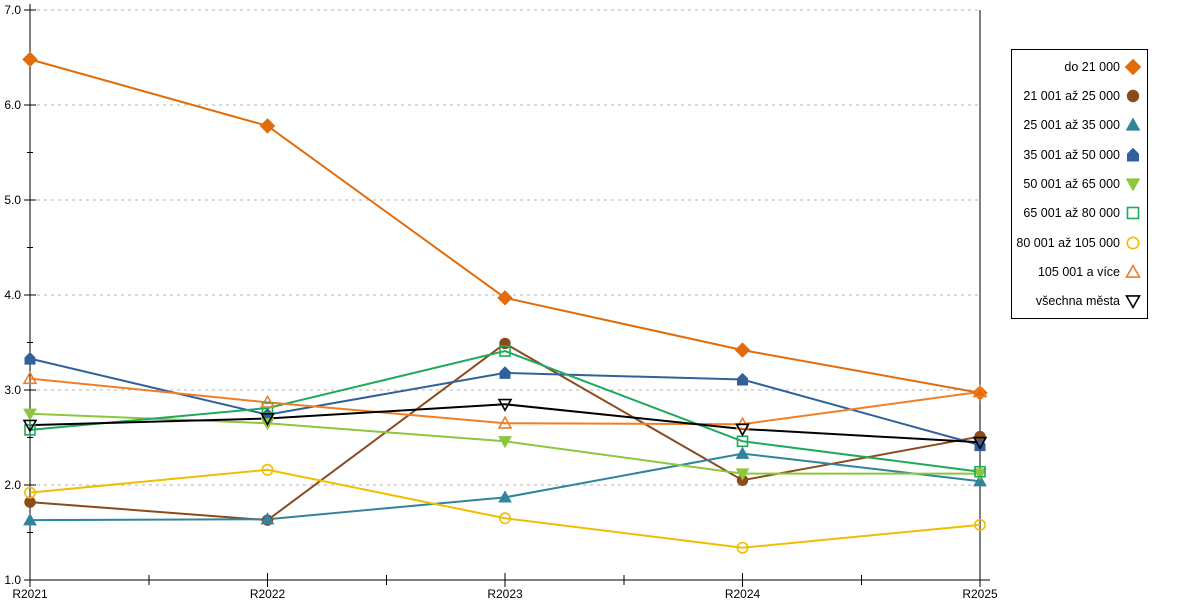 The width and height of the screenshot is (1200, 600). What do you see at coordinates (1071, 154) in the screenshot?
I see `legend-label: 35 001 až 50 000` at bounding box center [1071, 154].